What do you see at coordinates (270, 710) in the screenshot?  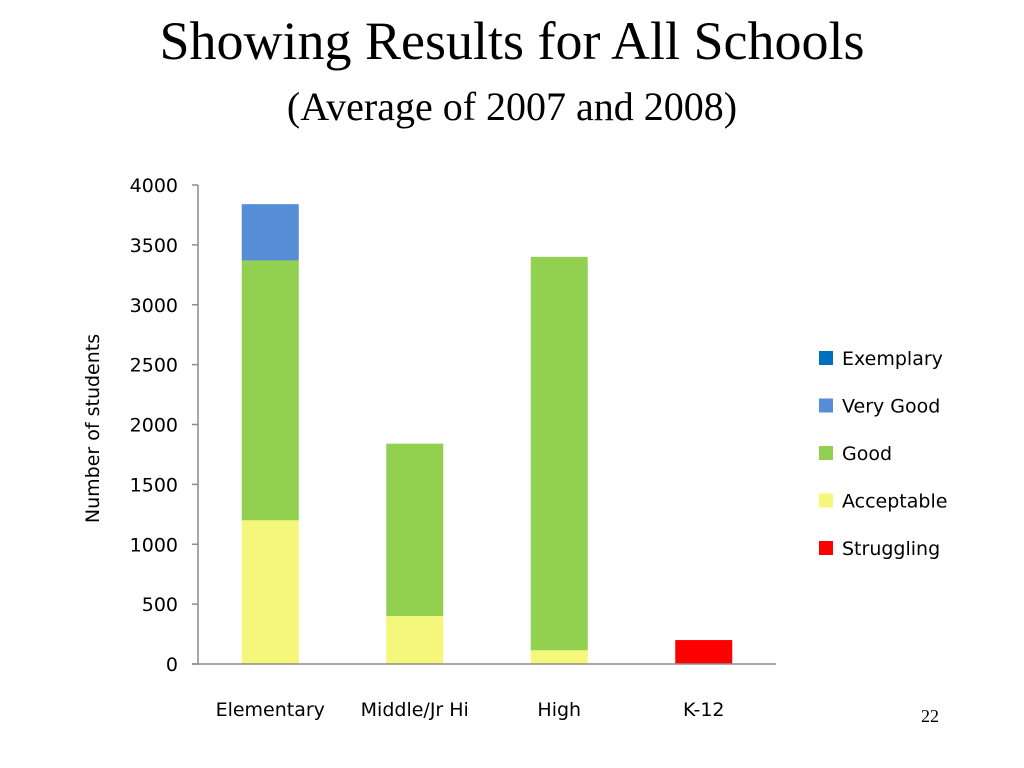 I see `x-tick-label: Elementary` at bounding box center [270, 710].